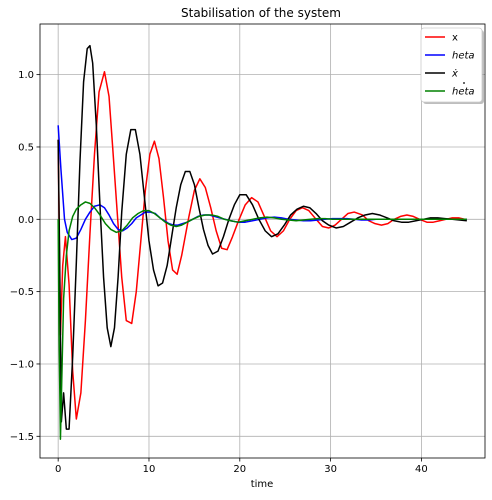 The width and height of the screenshot is (492, 500). I want to click on chart-title: Stabilisation of the system, so click(261, 13).